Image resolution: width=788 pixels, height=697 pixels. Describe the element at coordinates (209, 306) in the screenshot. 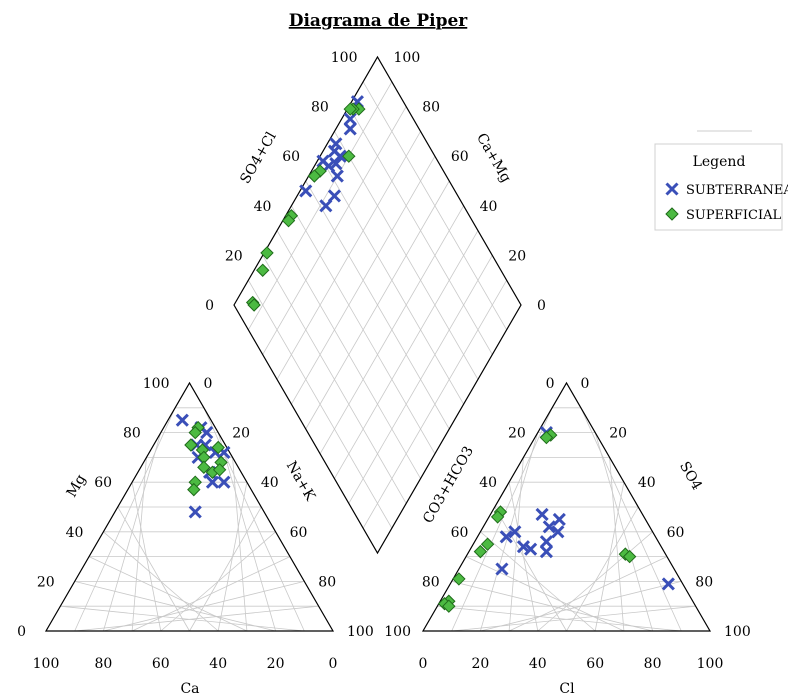

I see `diamond-left-tick: 0` at that location.